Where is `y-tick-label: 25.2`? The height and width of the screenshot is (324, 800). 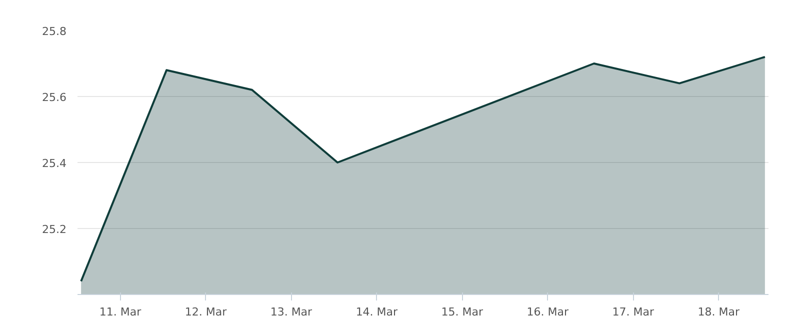 y-tick-label: 25.2 is located at coordinates (54, 229).